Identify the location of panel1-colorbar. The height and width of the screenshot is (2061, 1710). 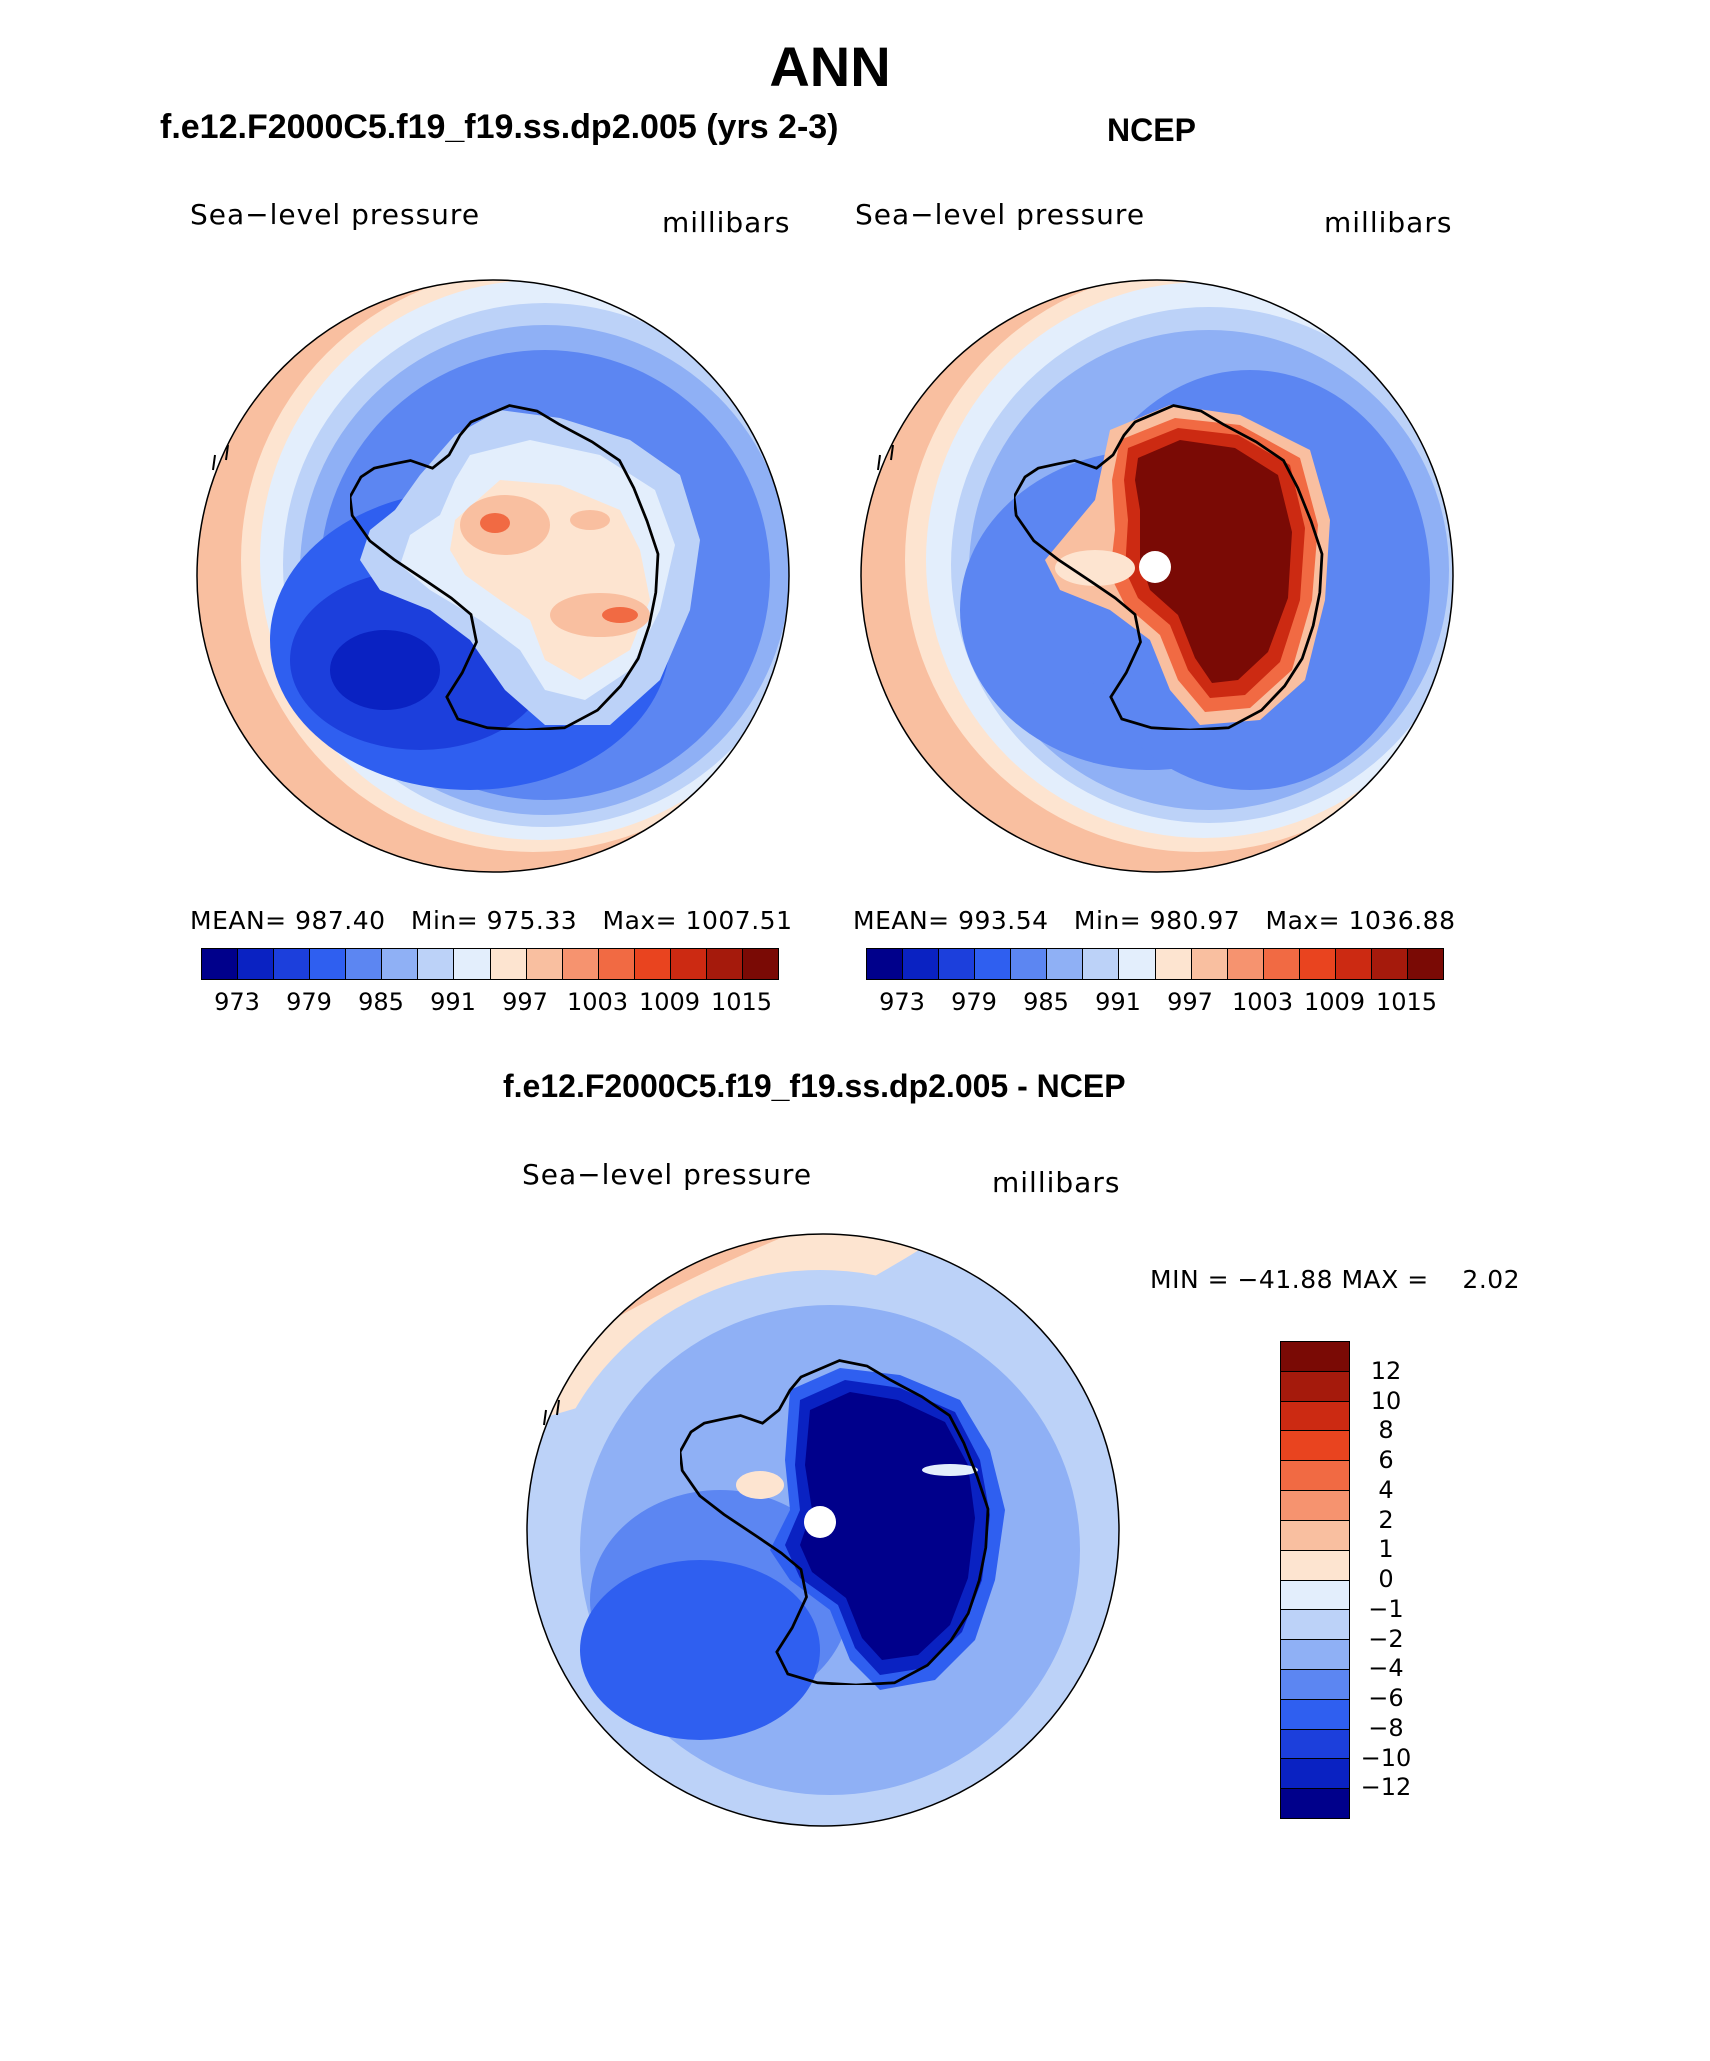
(490, 964).